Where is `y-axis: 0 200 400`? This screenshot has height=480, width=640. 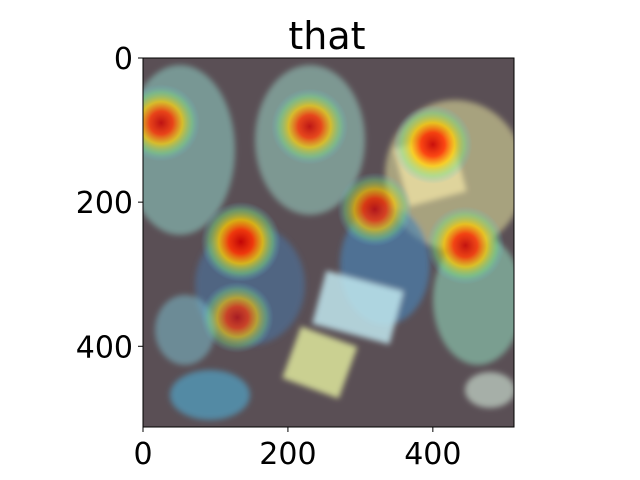 y-axis: 0 200 400 is located at coordinates (109, 203).